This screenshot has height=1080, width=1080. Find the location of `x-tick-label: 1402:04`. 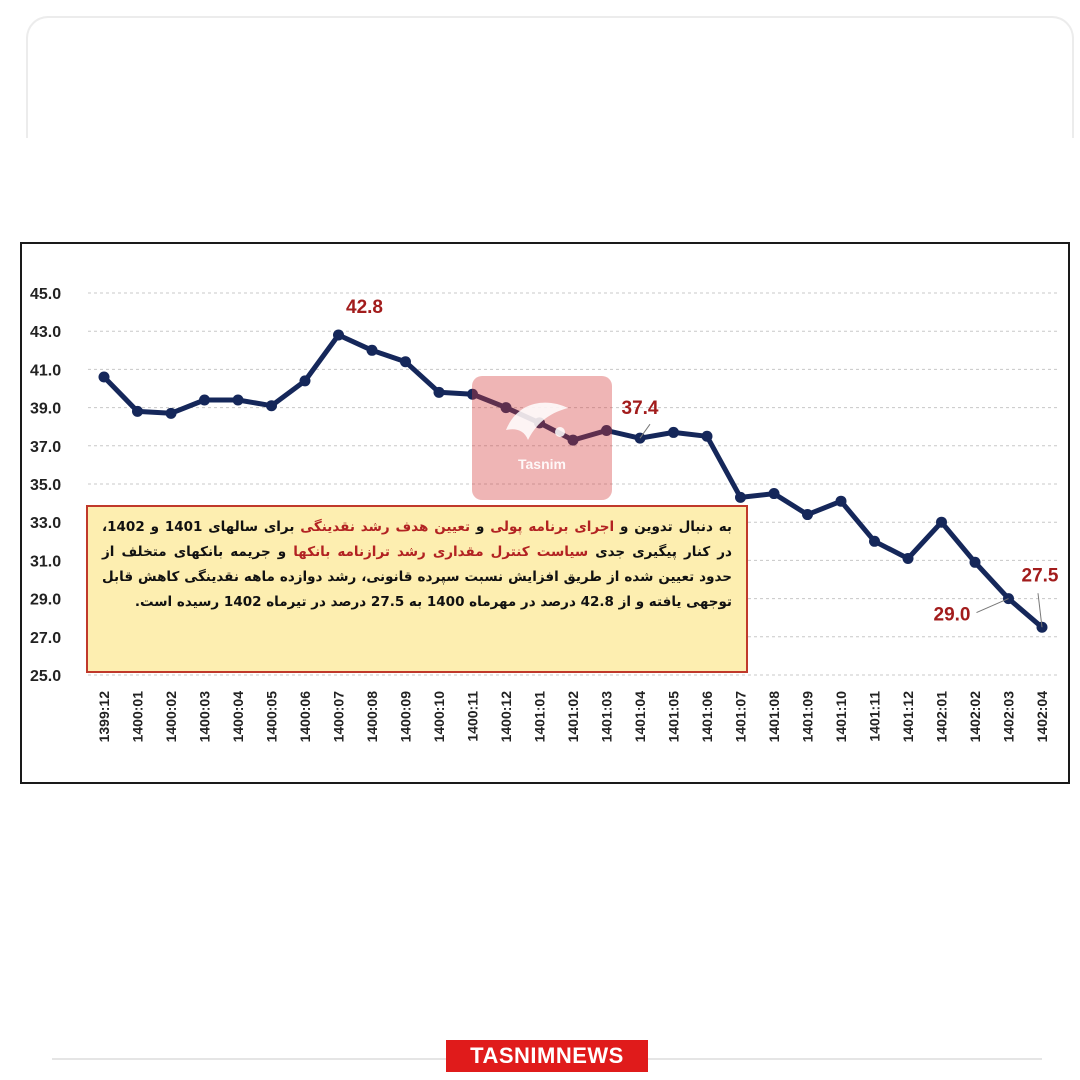

x-tick-label: 1402:04 is located at coordinates (1042, 717).